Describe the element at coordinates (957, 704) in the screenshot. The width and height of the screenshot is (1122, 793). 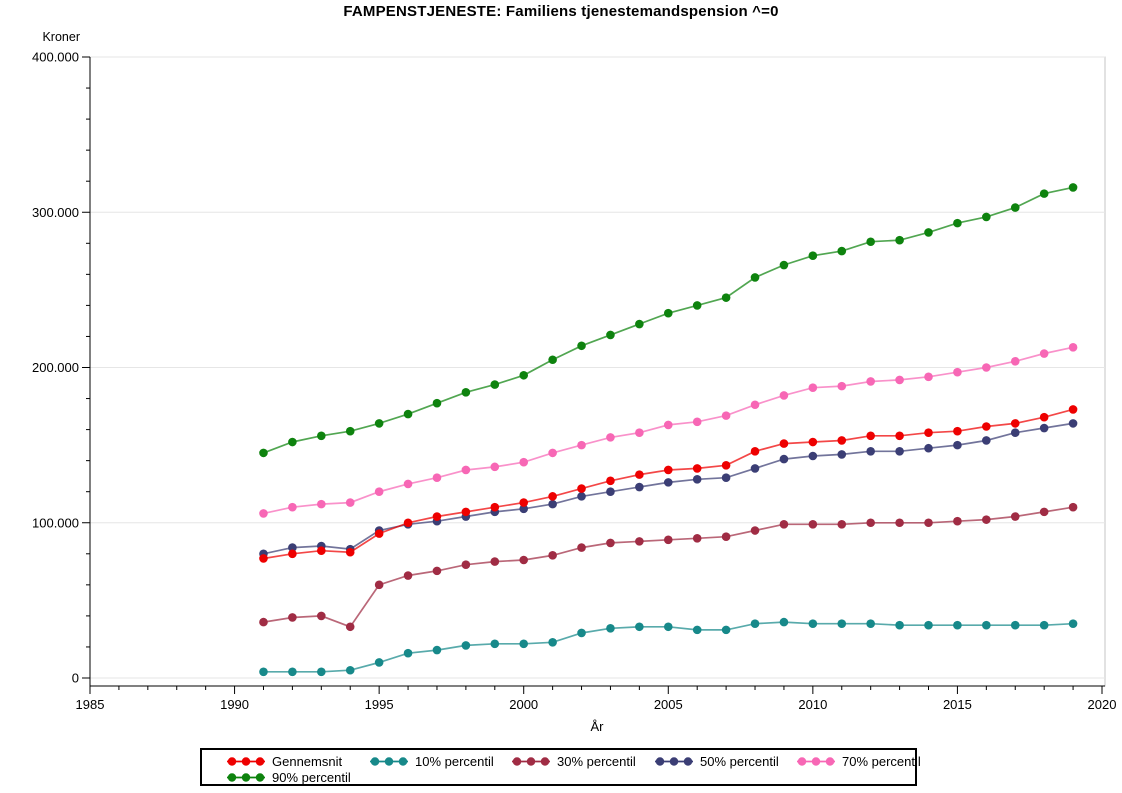
I see `x-tick-label: 2015` at that location.